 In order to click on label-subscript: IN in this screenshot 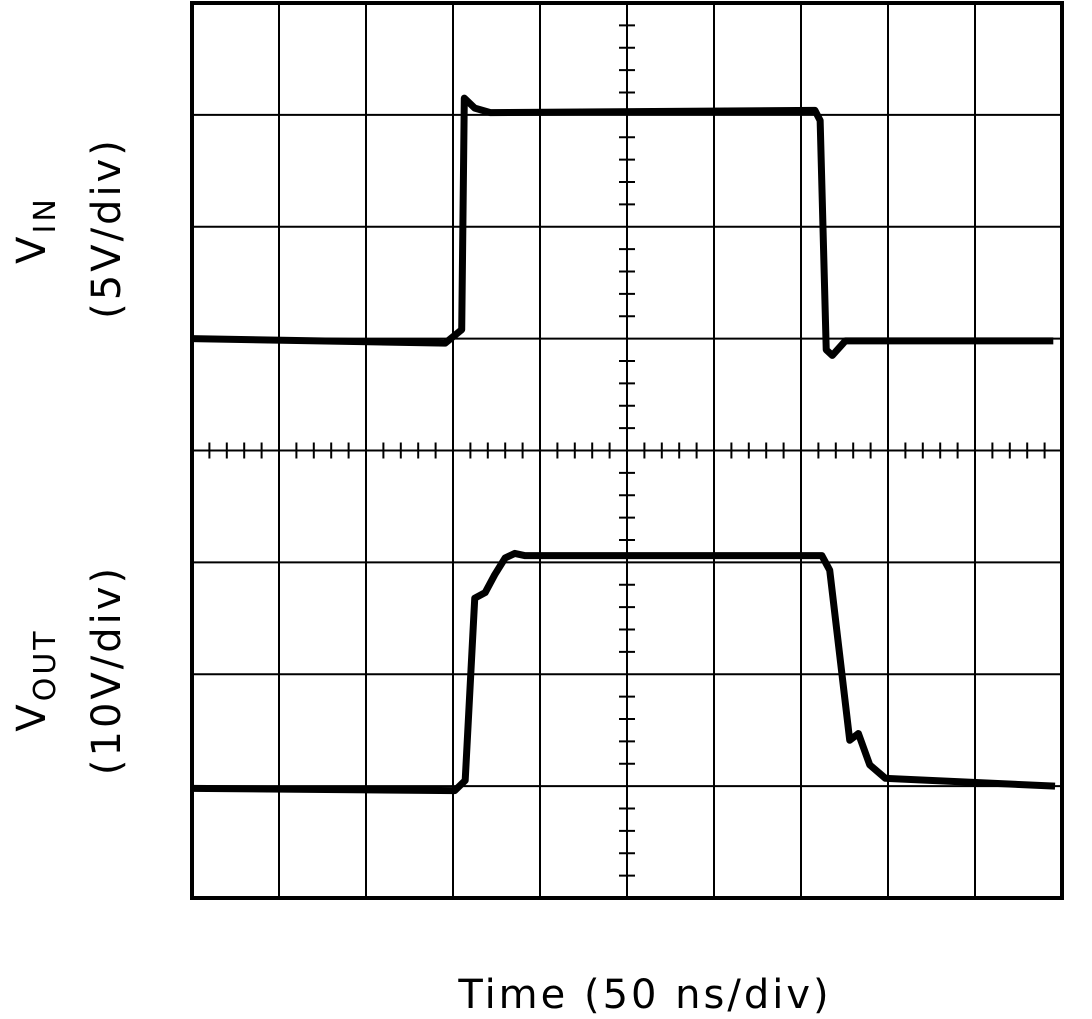, I will do `click(45, 214)`.